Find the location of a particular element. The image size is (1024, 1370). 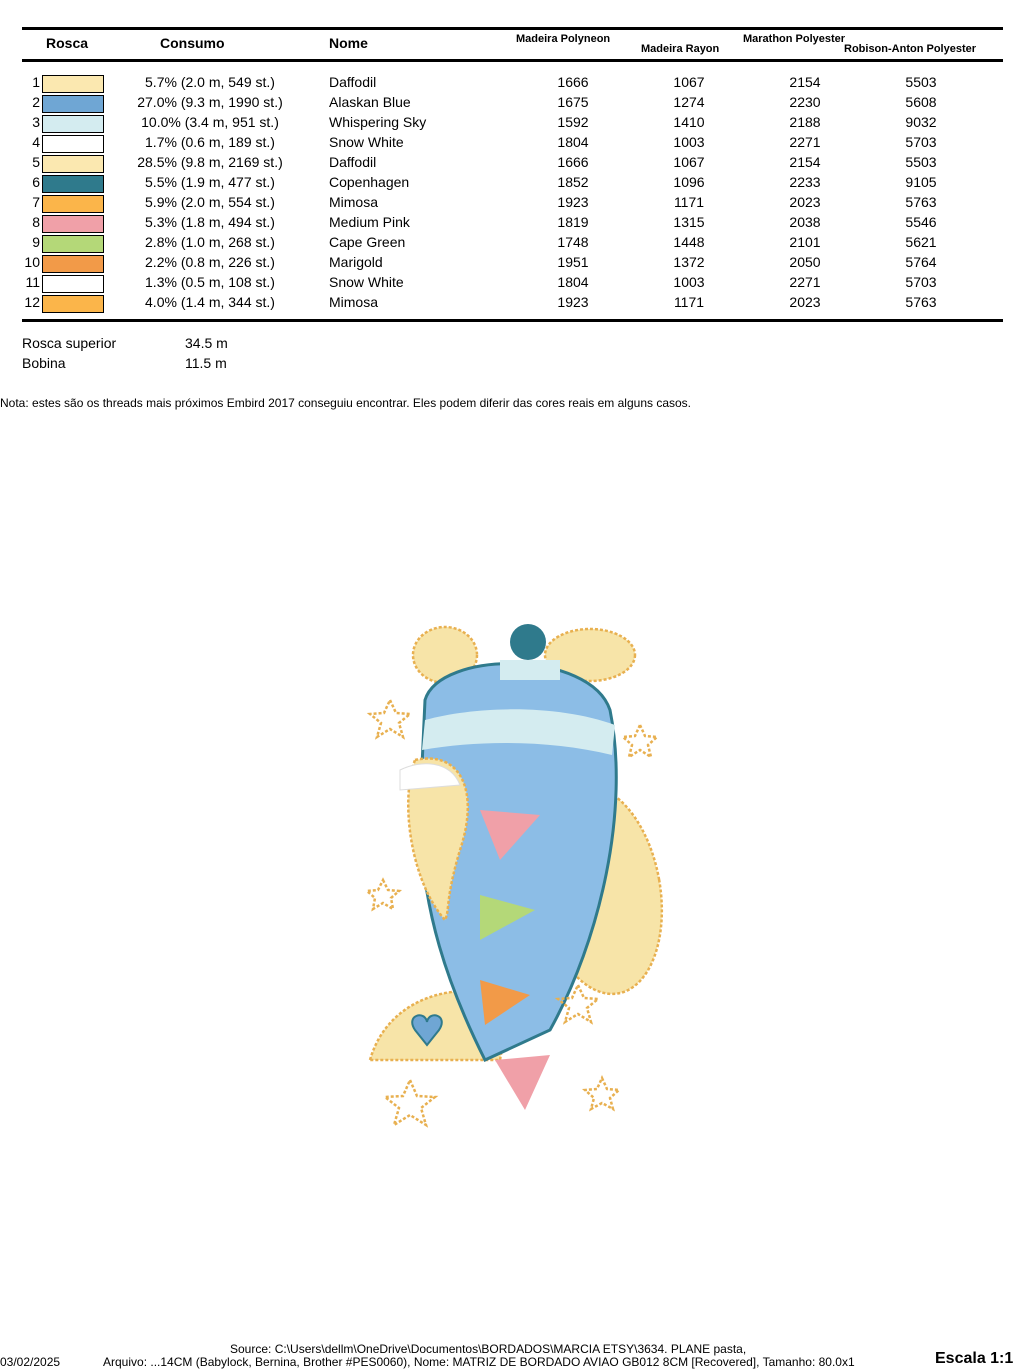

consumption: 5.7% (2.0 m, 549 st.) is located at coordinates (210, 82).